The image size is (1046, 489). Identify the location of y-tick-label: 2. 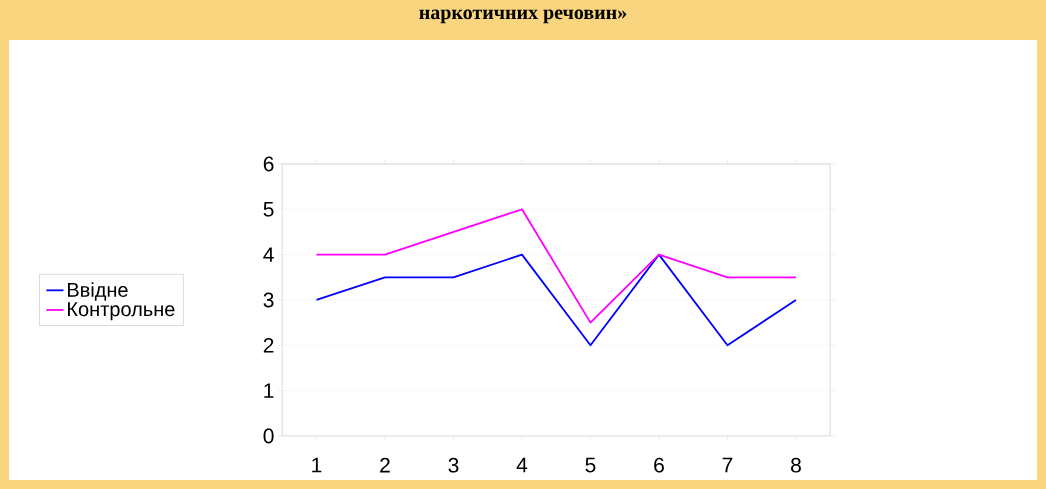
(268, 345).